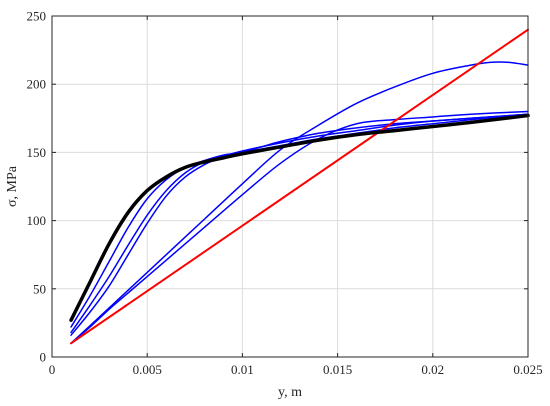 Image resolution: width=550 pixels, height=406 pixels. What do you see at coordinates (39, 288) in the screenshot?
I see `y-tick-label: 50` at bounding box center [39, 288].